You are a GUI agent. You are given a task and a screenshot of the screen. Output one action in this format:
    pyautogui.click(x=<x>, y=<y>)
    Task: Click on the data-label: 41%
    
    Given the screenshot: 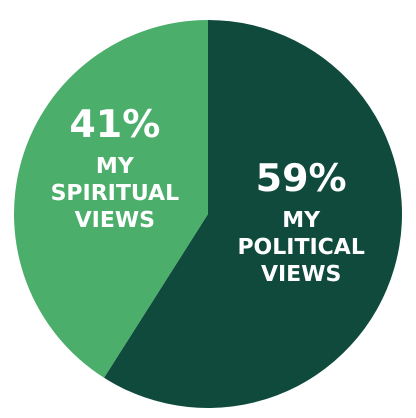 What is the action you would take?
    pyautogui.click(x=114, y=124)
    